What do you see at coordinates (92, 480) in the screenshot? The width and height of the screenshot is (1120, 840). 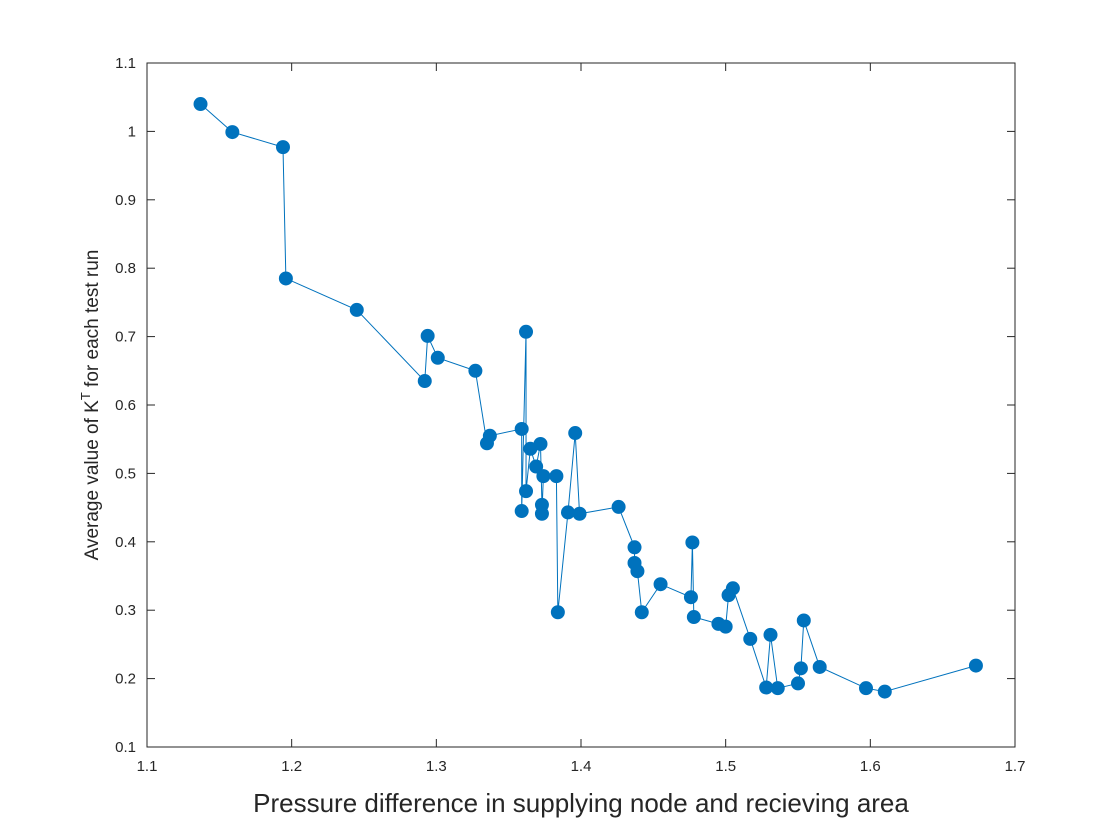 I see `y-axis-label-prefix: Average value of K` at bounding box center [92, 480].